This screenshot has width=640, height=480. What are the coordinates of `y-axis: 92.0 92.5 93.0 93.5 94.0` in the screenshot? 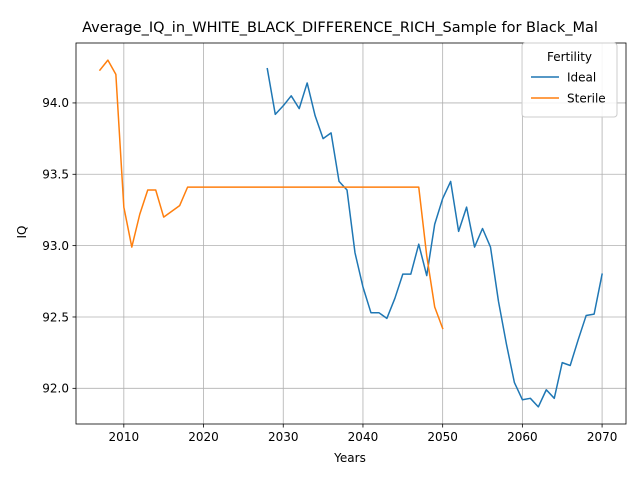 It's located at (59, 246).